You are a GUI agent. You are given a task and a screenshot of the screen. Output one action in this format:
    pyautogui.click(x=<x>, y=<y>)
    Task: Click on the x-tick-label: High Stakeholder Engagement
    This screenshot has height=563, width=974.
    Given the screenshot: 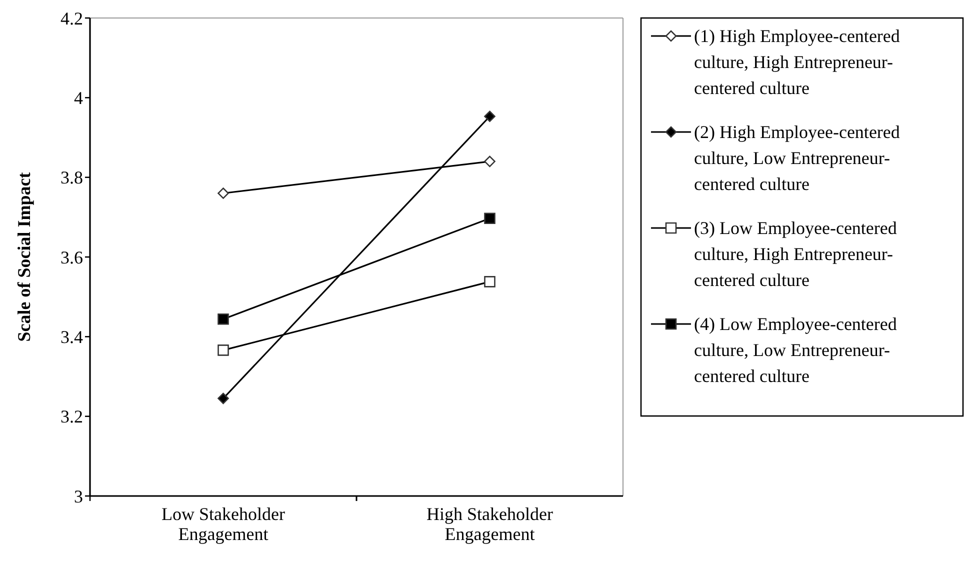 What is the action you would take?
    pyautogui.click(x=489, y=524)
    